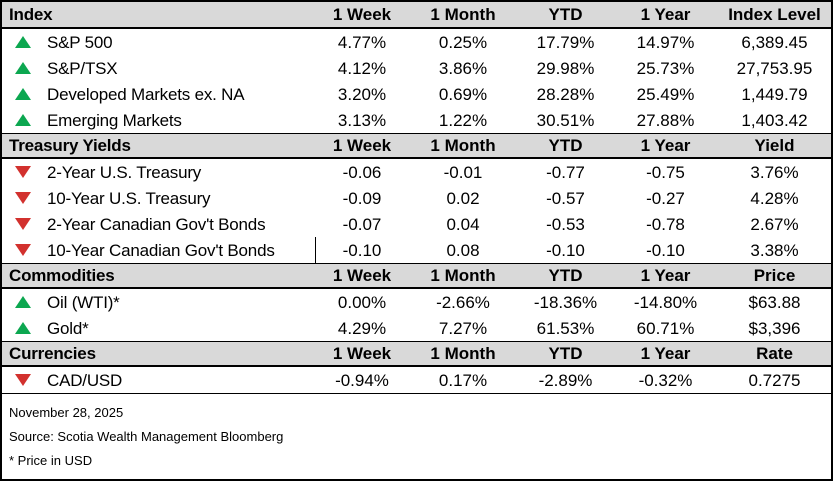 Image resolution: width=833 pixels, height=481 pixels. I want to click on value-1year: -0.75, so click(665, 172).